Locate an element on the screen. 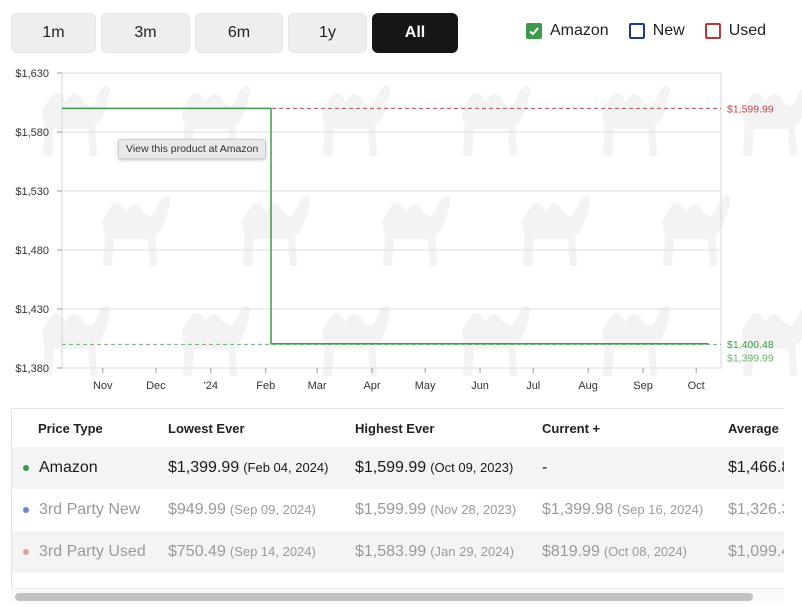 Image resolution: width=802 pixels, height=615 pixels. x-tick-label: Dec is located at coordinates (156, 386).